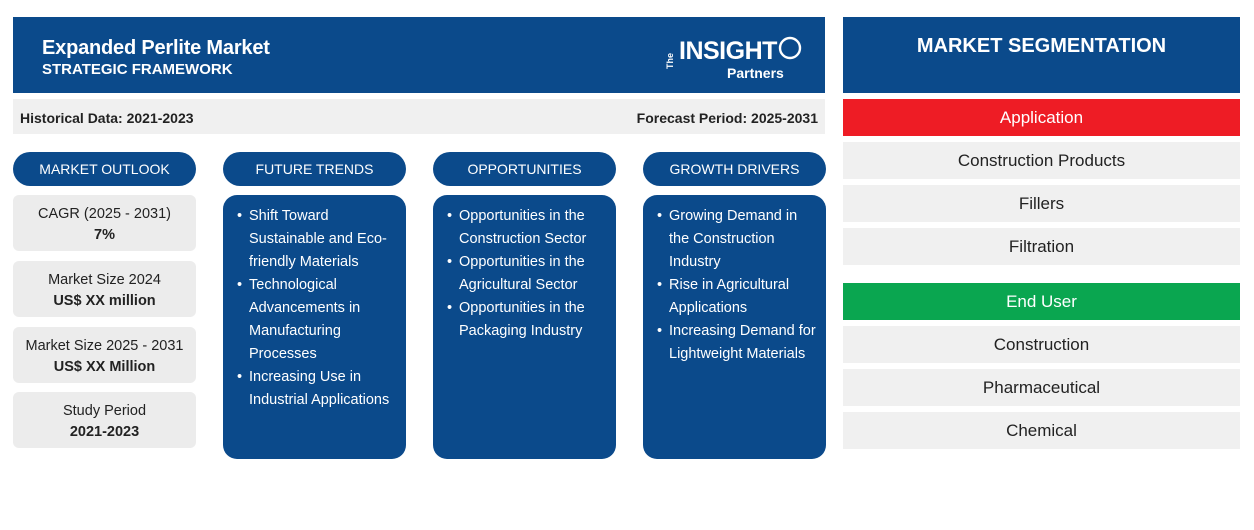 This screenshot has width=1254, height=530. I want to click on stat-value: 7%, so click(104, 235).